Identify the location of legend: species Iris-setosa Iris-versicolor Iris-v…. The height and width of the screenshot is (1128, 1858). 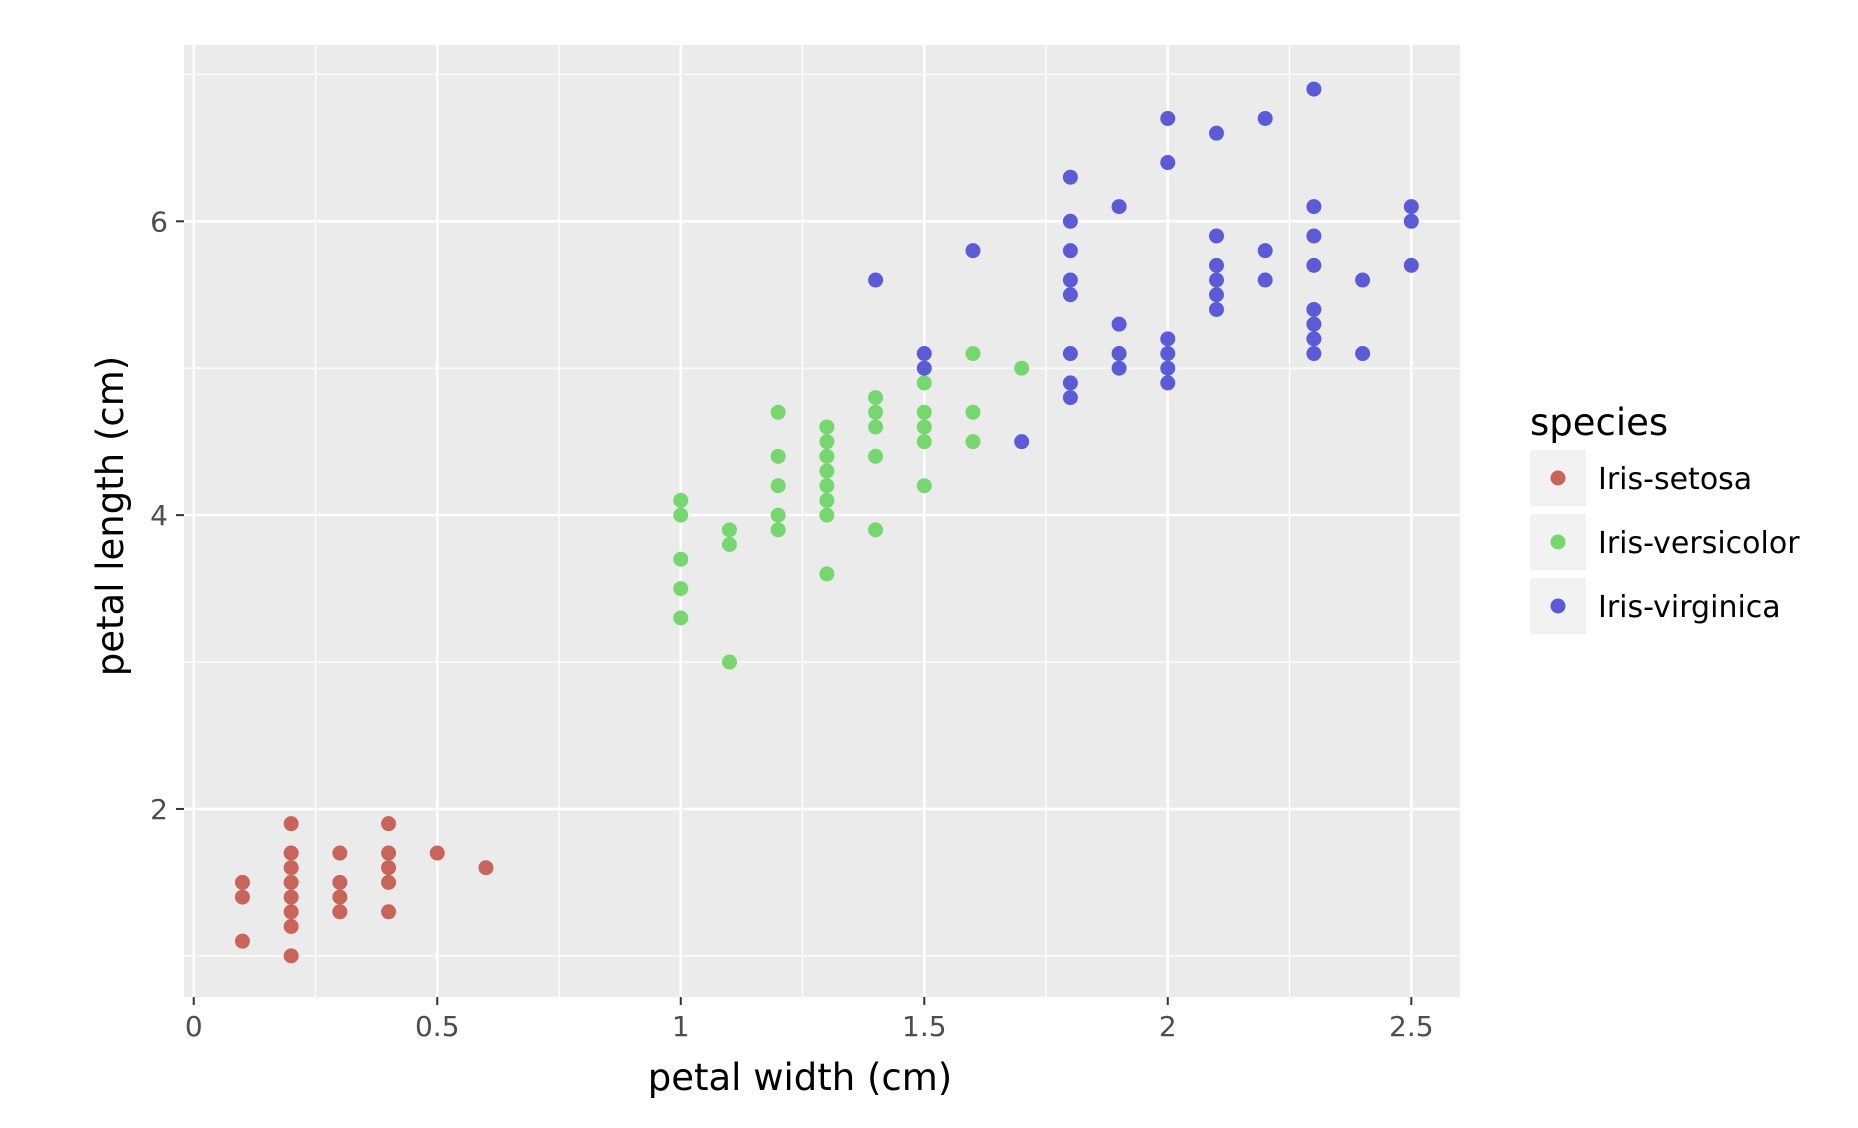
(1665, 517).